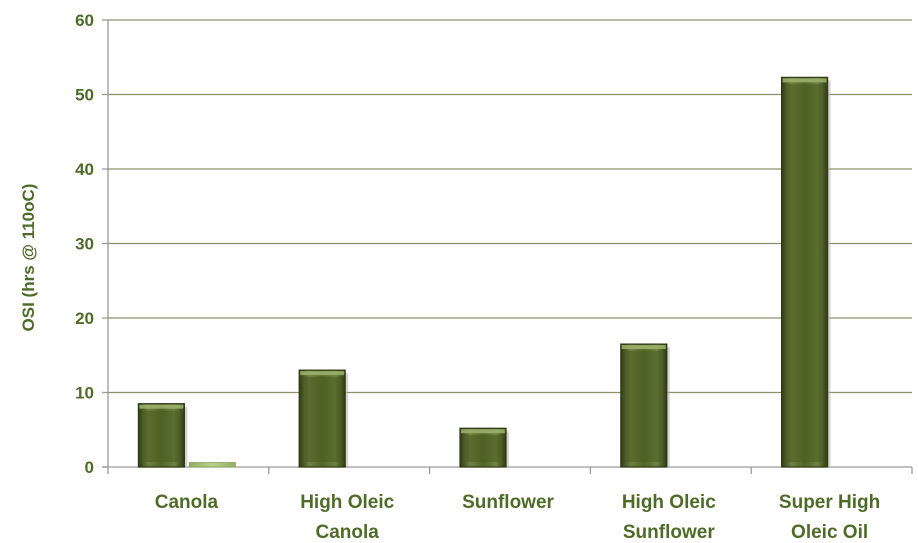 The width and height of the screenshot is (918, 543). What do you see at coordinates (89, 467) in the screenshot?
I see `y-tick-label: 0` at bounding box center [89, 467].